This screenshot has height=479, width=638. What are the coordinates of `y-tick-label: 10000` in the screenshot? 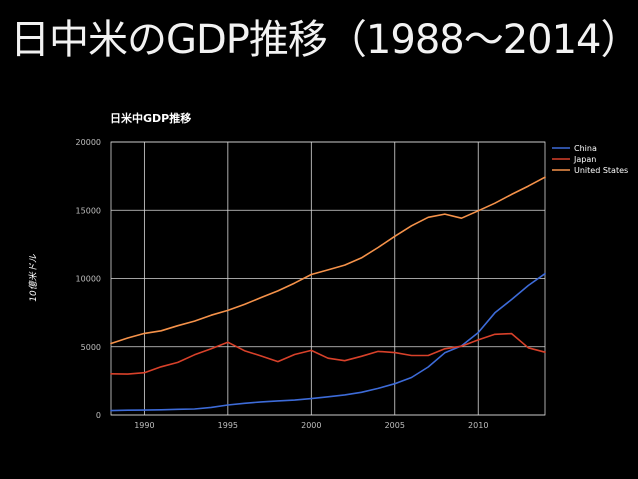 It's located at (88, 279).